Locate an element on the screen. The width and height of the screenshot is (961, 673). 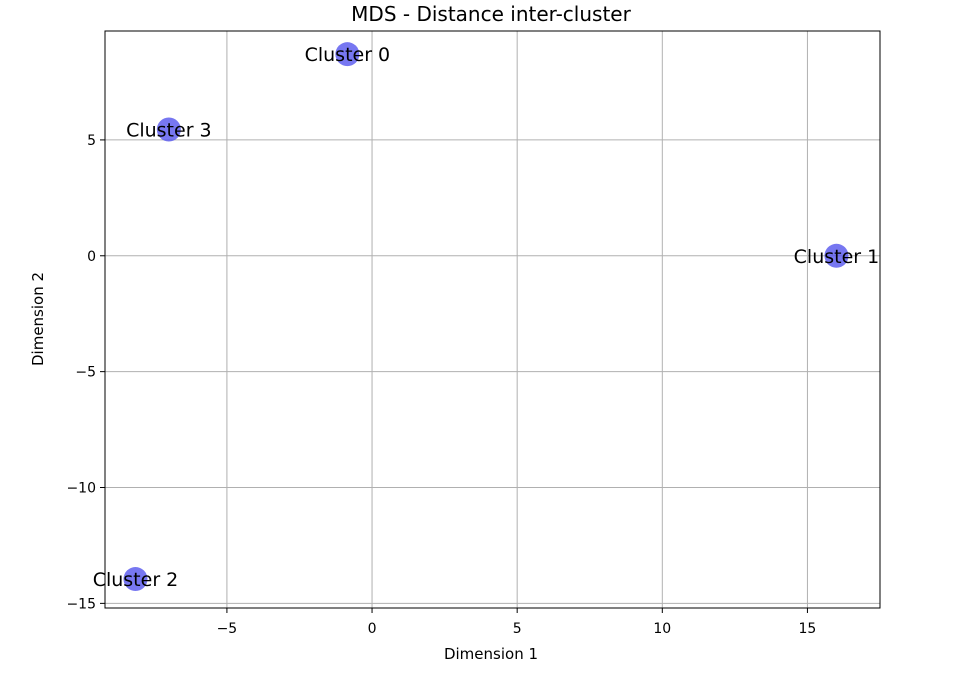
x-tick-label: 15 is located at coordinates (808, 629).